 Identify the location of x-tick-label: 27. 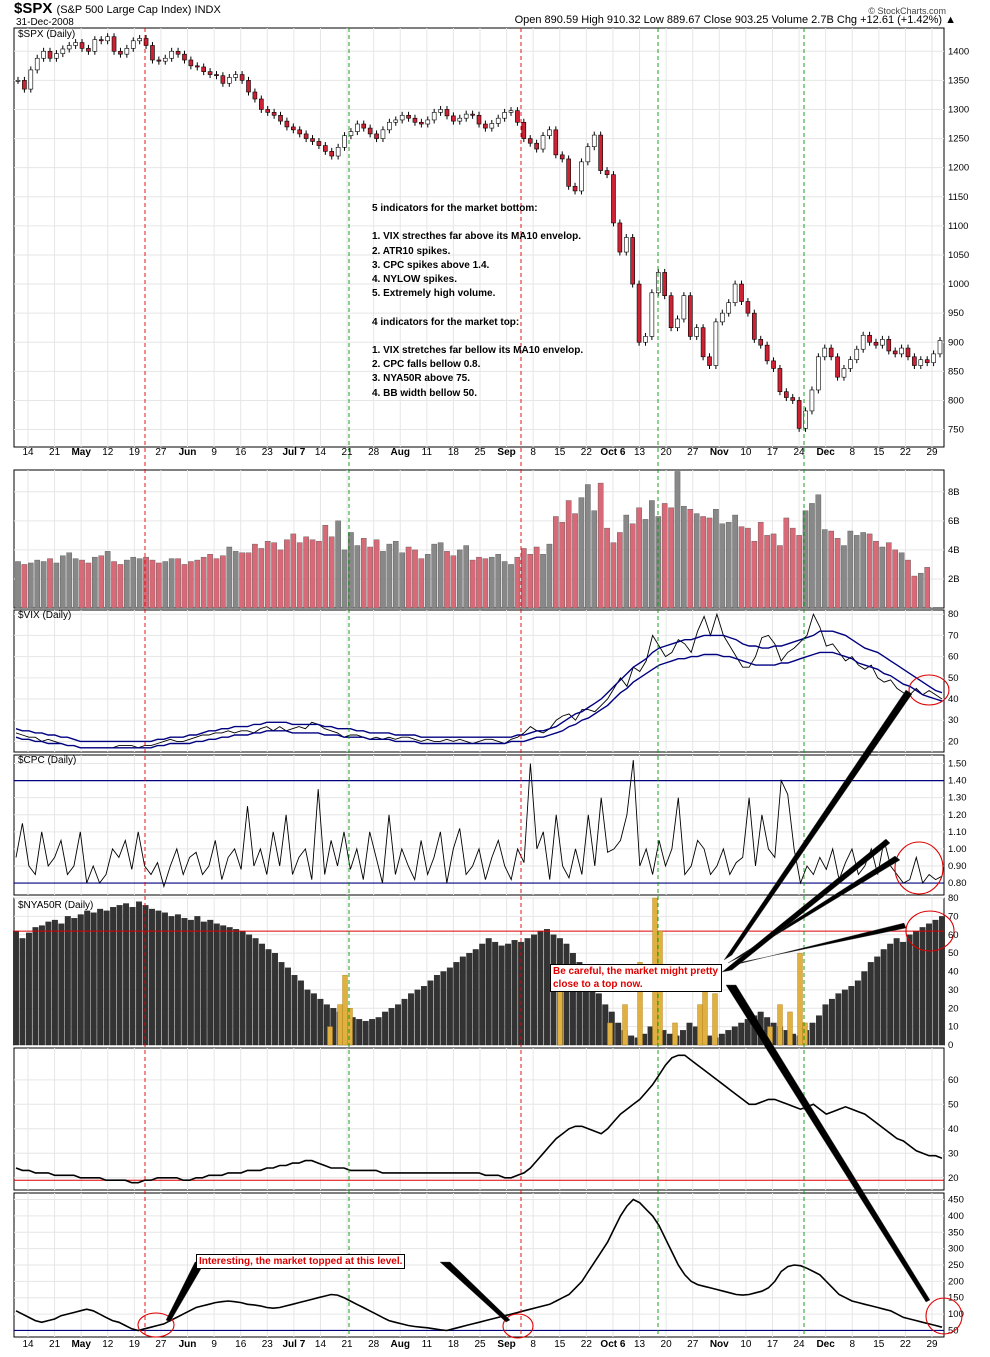
(693, 1344).